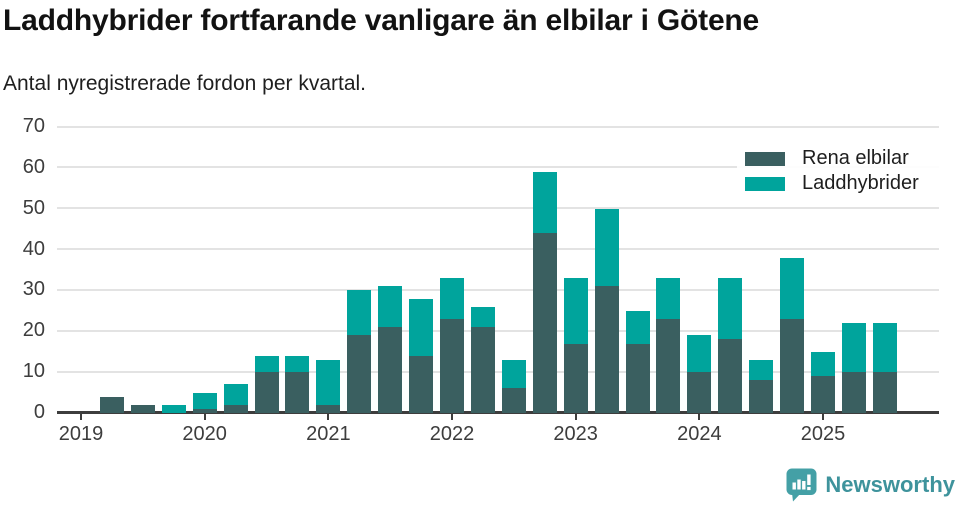  What do you see at coordinates (421, 384) in the screenshot?
I see `bar-2021-q4-rena-elbilar` at bounding box center [421, 384].